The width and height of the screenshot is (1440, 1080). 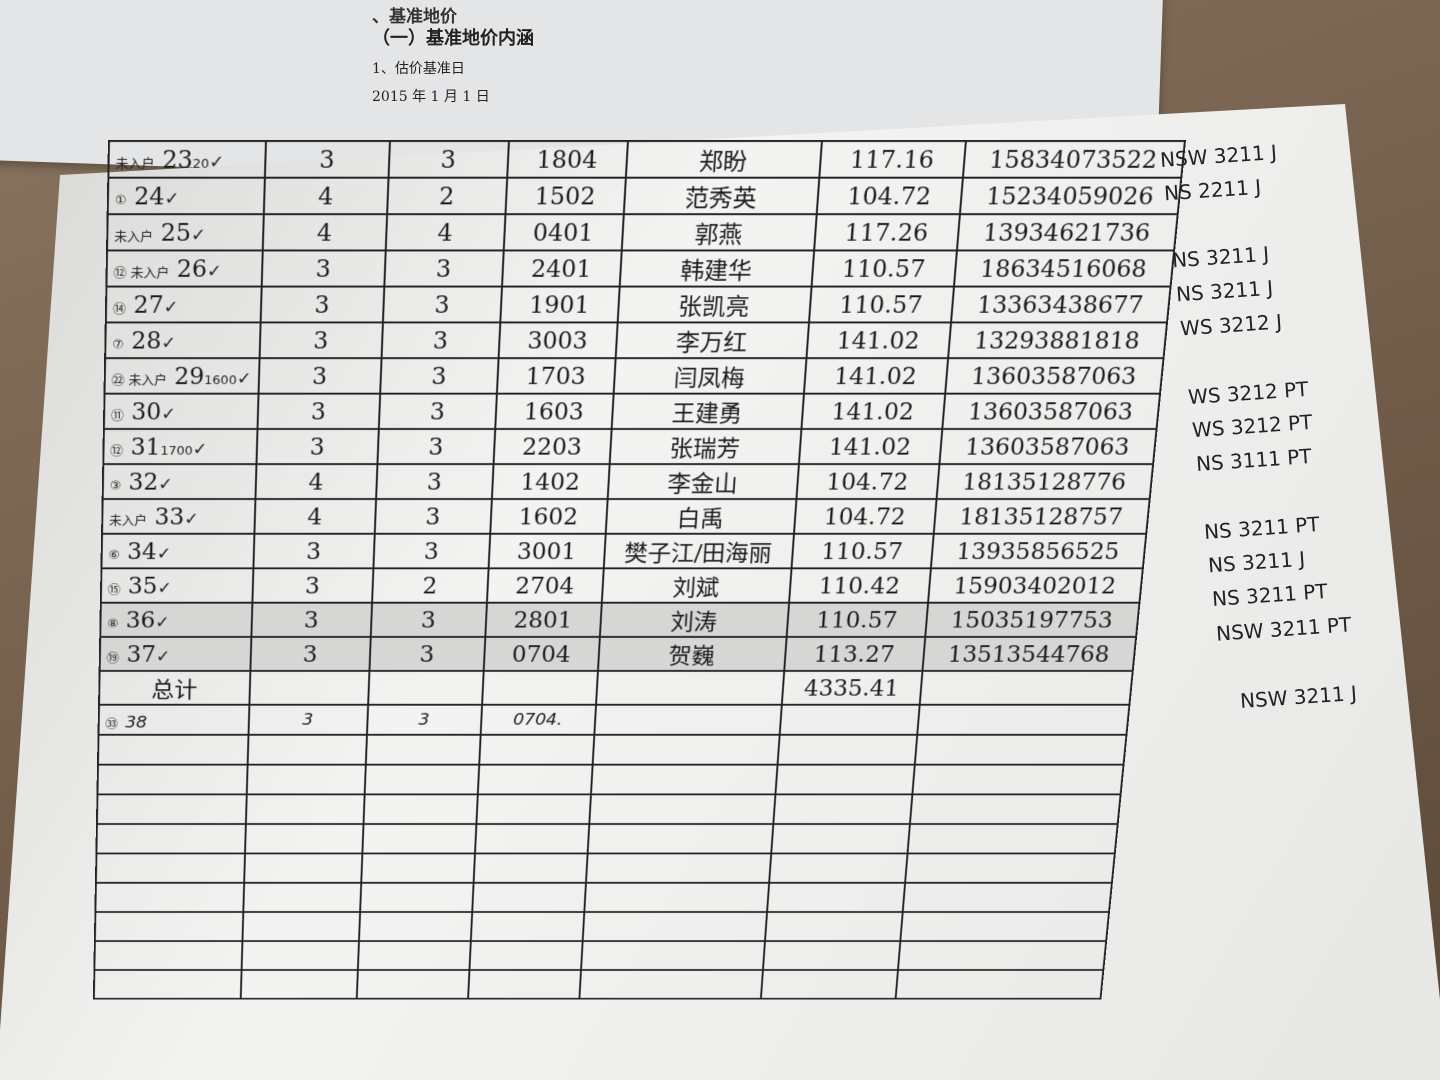 I want to click on handwritten-mark: ③, so click(x=115, y=485).